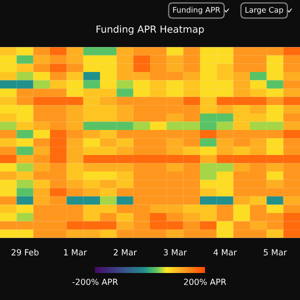  What do you see at coordinates (95, 282) in the screenshot?
I see `color-bar-label: -200% APR` at bounding box center [95, 282].